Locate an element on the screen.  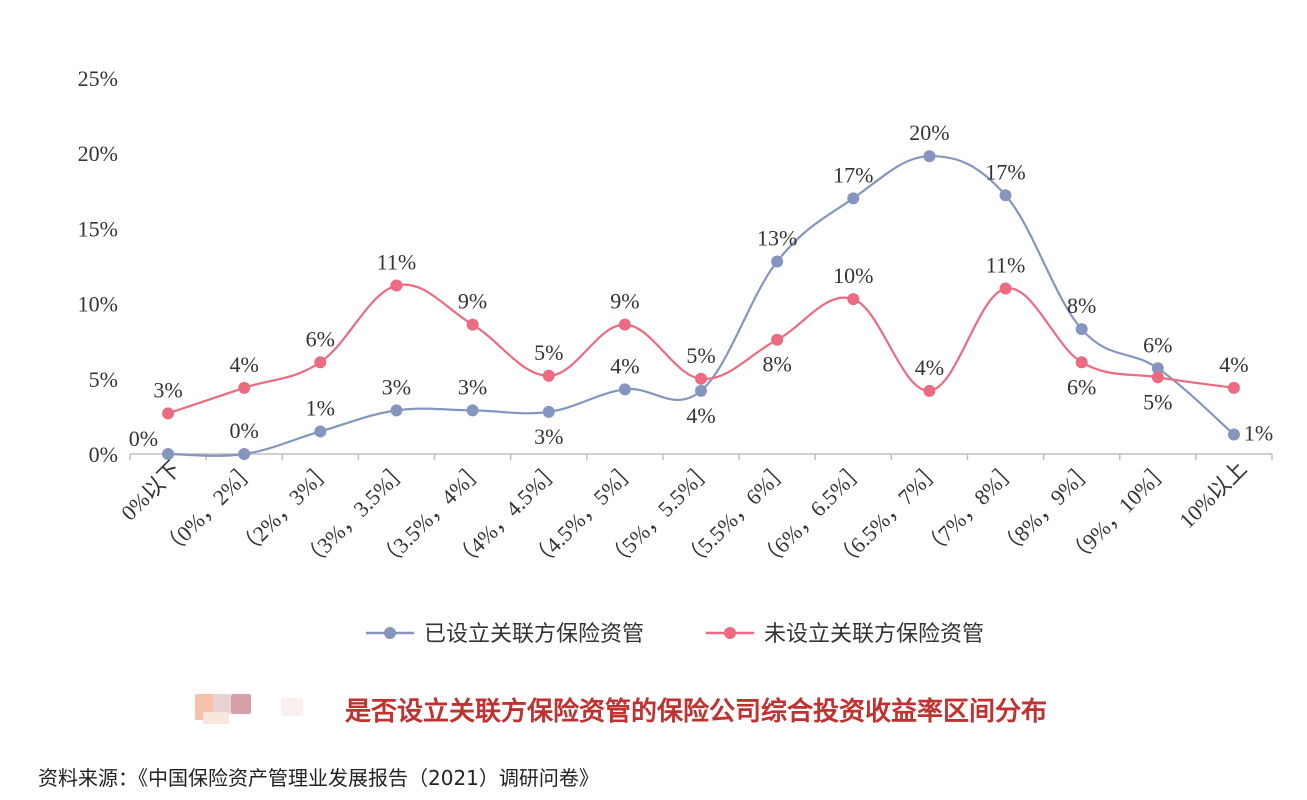
data-label: 10% is located at coordinates (853, 275).